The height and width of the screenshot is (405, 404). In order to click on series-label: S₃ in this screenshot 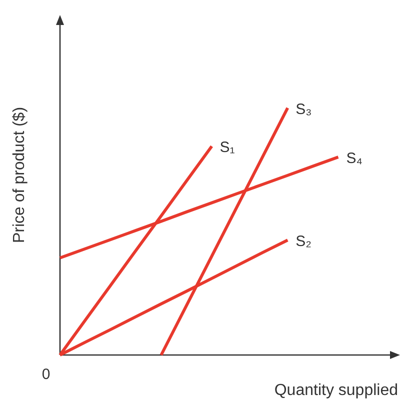, I will do `click(304, 109)`.